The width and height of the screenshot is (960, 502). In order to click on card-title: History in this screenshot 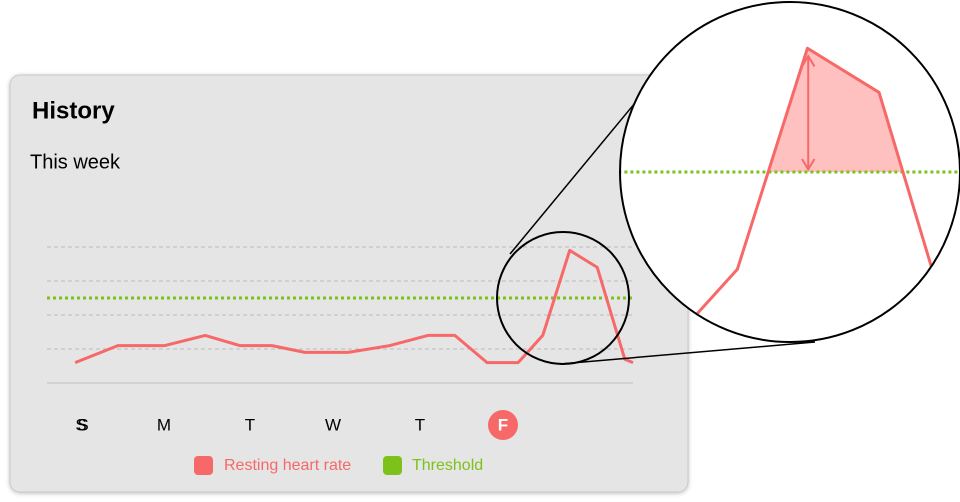, I will do `click(73, 110)`.